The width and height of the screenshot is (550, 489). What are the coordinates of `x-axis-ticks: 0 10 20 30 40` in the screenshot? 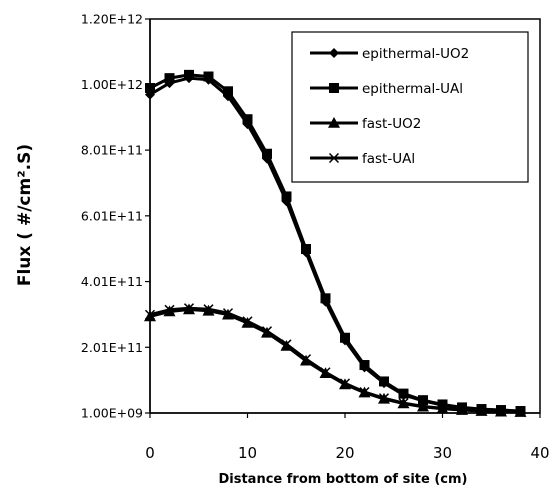 It's located at (347, 437).